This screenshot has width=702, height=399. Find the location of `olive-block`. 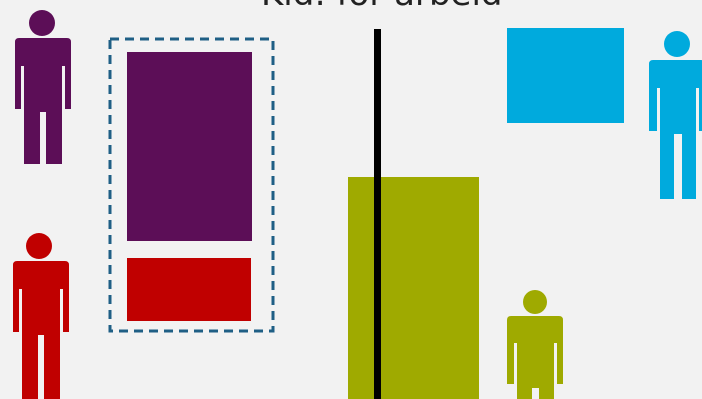

olive-block is located at coordinates (413, 288).